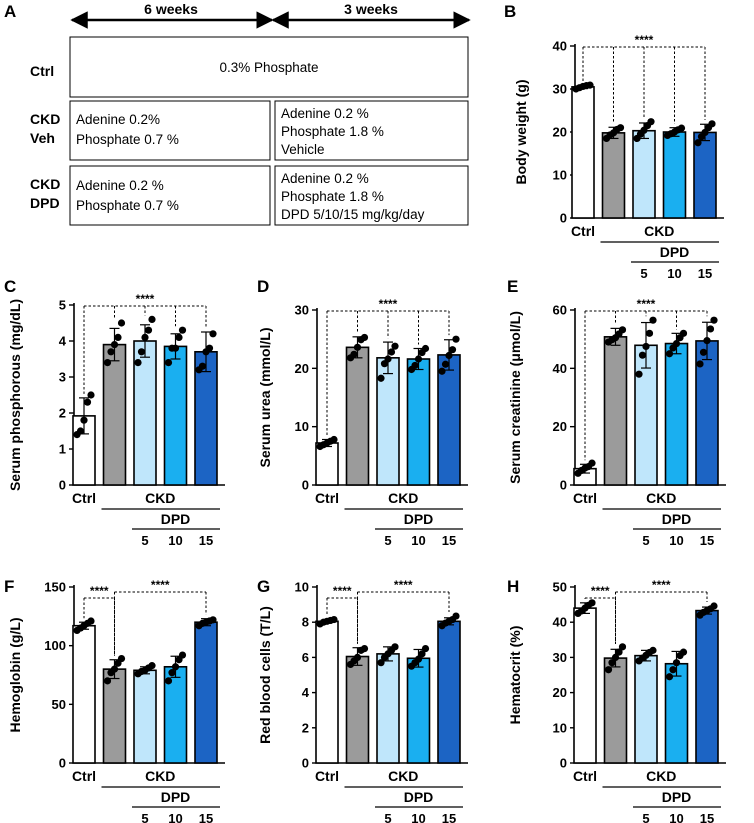 This screenshot has width=754, height=823. I want to click on row-label-ctrl: Ctrl, so click(42, 71).